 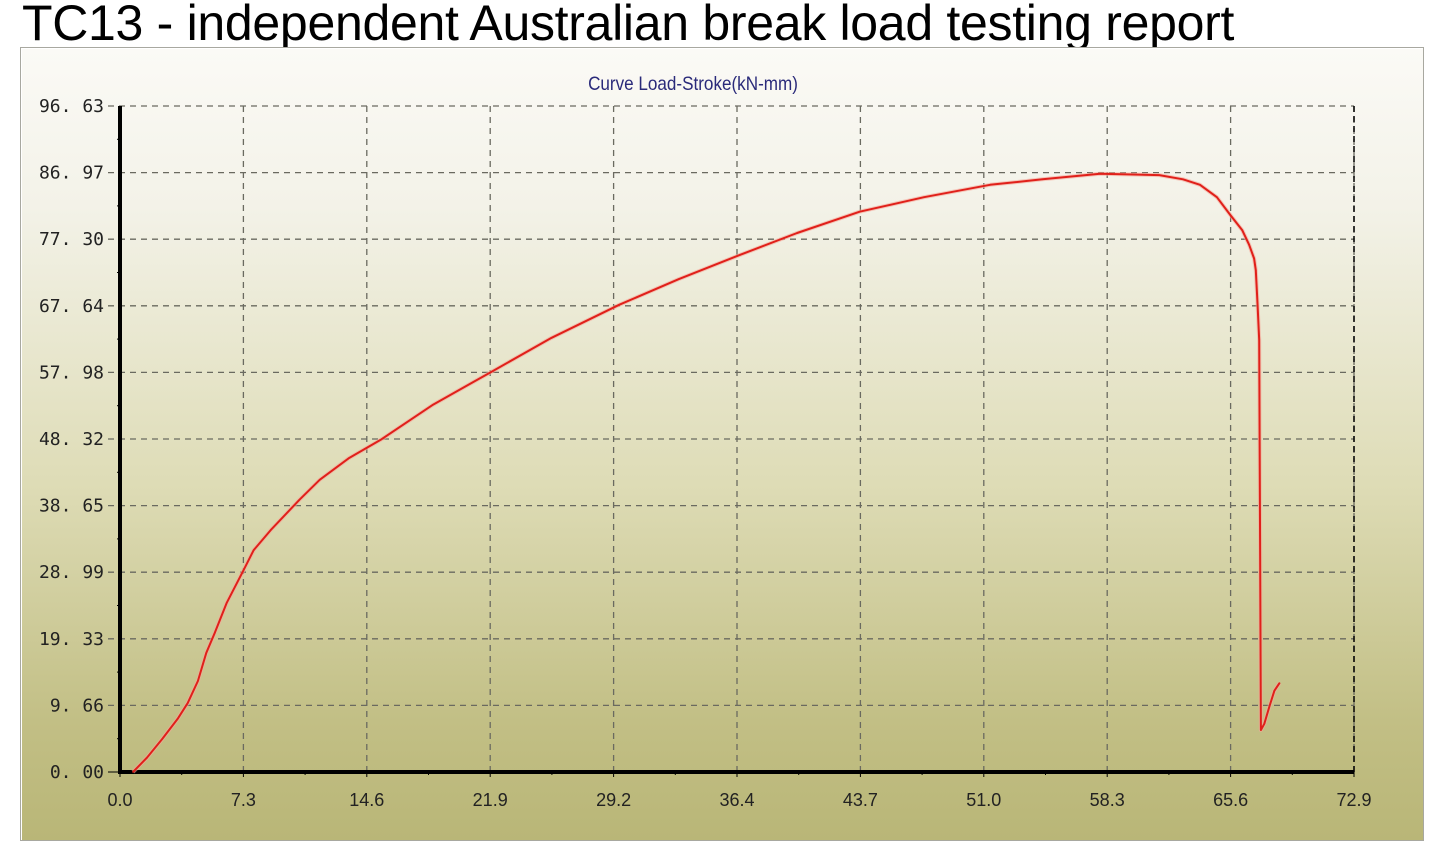 I want to click on x-tick-label: 65.6, so click(x=1230, y=800).